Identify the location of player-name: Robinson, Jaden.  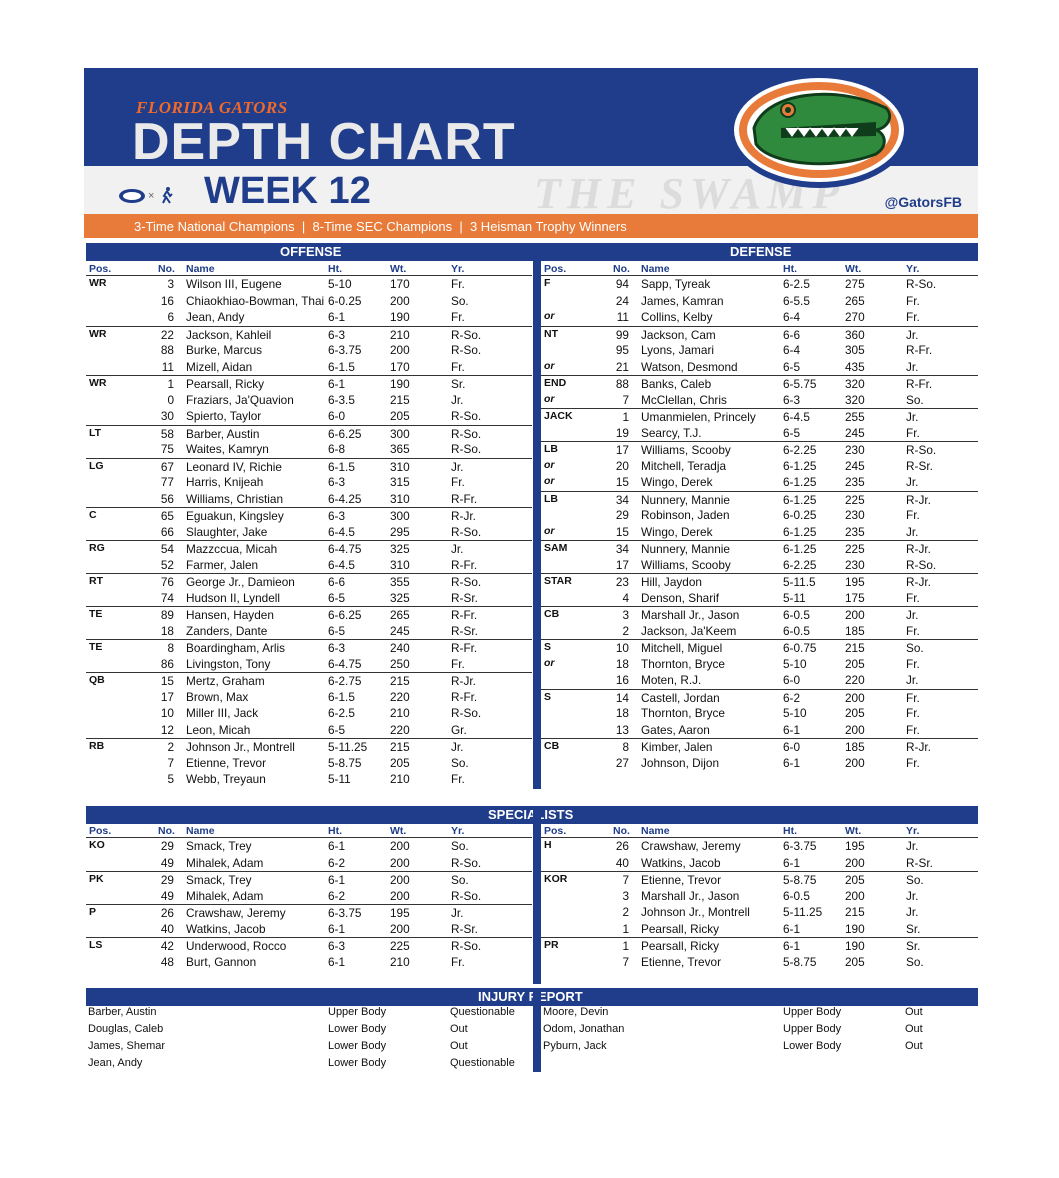
(685, 515).